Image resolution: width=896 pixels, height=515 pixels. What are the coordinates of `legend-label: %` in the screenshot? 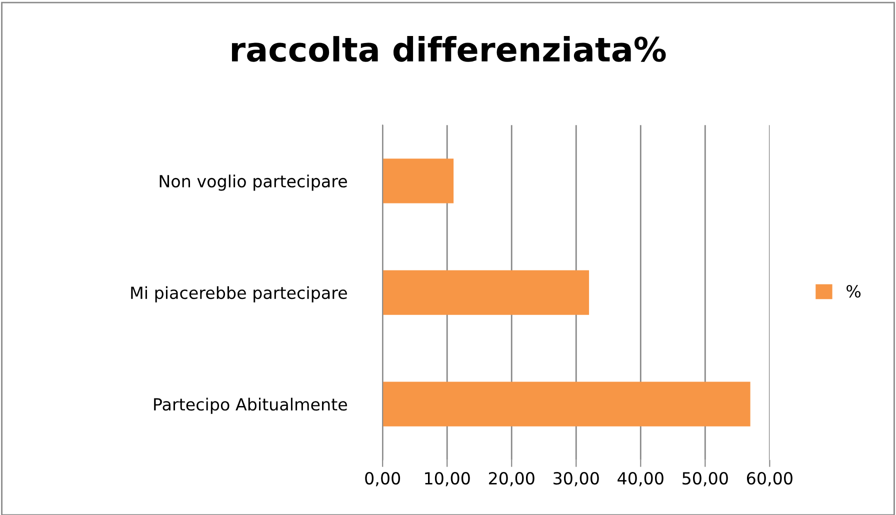 It's located at (853, 291).